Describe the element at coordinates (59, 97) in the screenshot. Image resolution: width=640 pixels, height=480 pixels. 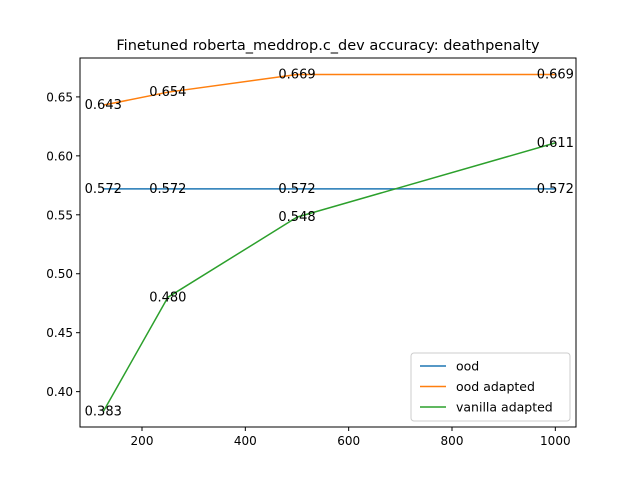
I see `y-tick-label: 0.65` at that location.